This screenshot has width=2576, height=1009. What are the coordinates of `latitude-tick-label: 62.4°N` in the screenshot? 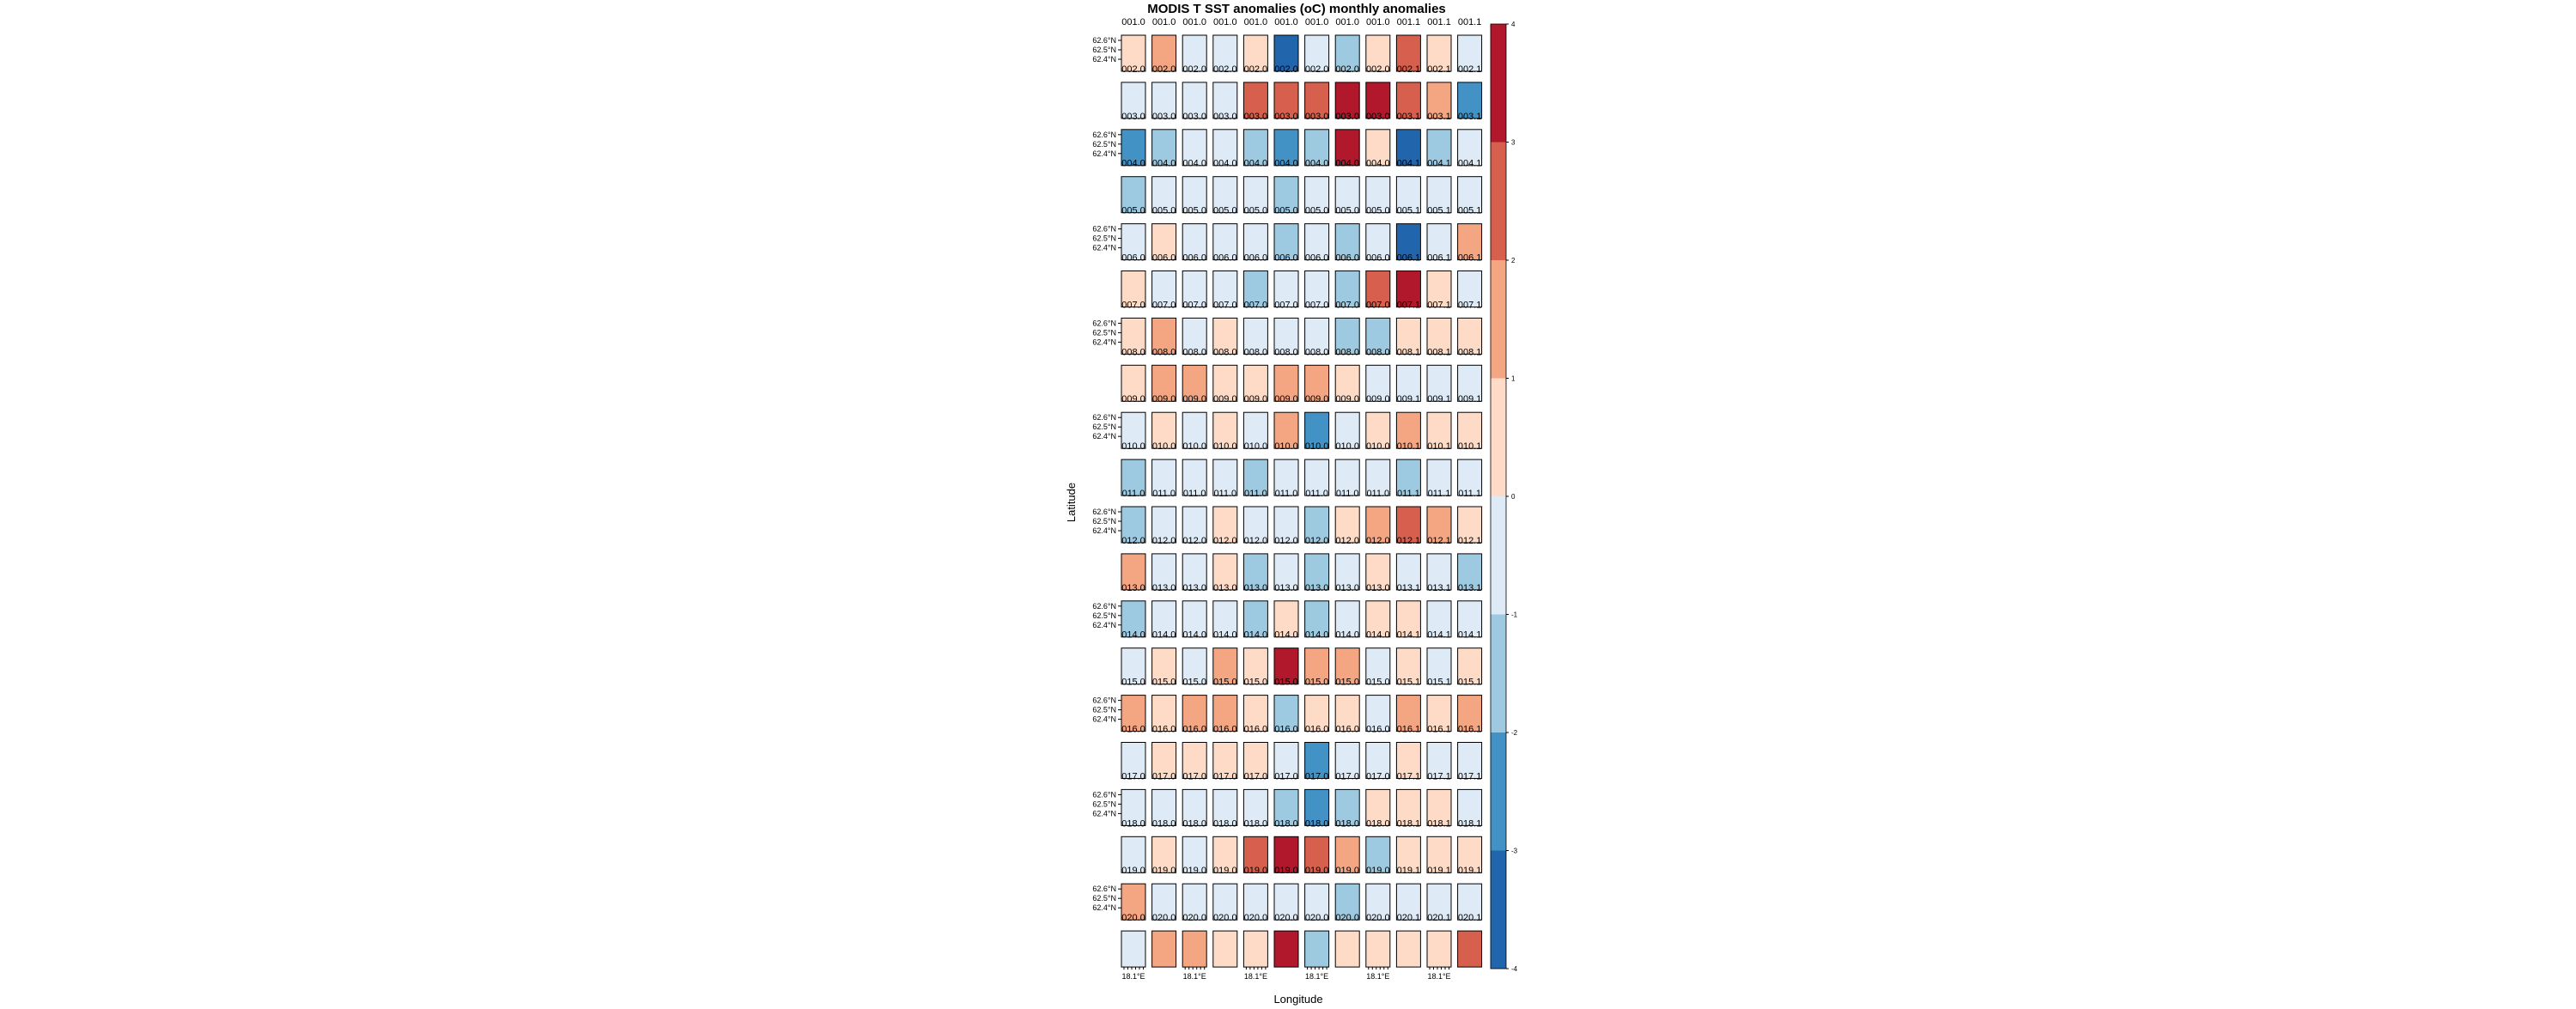 It's located at (1104, 59).